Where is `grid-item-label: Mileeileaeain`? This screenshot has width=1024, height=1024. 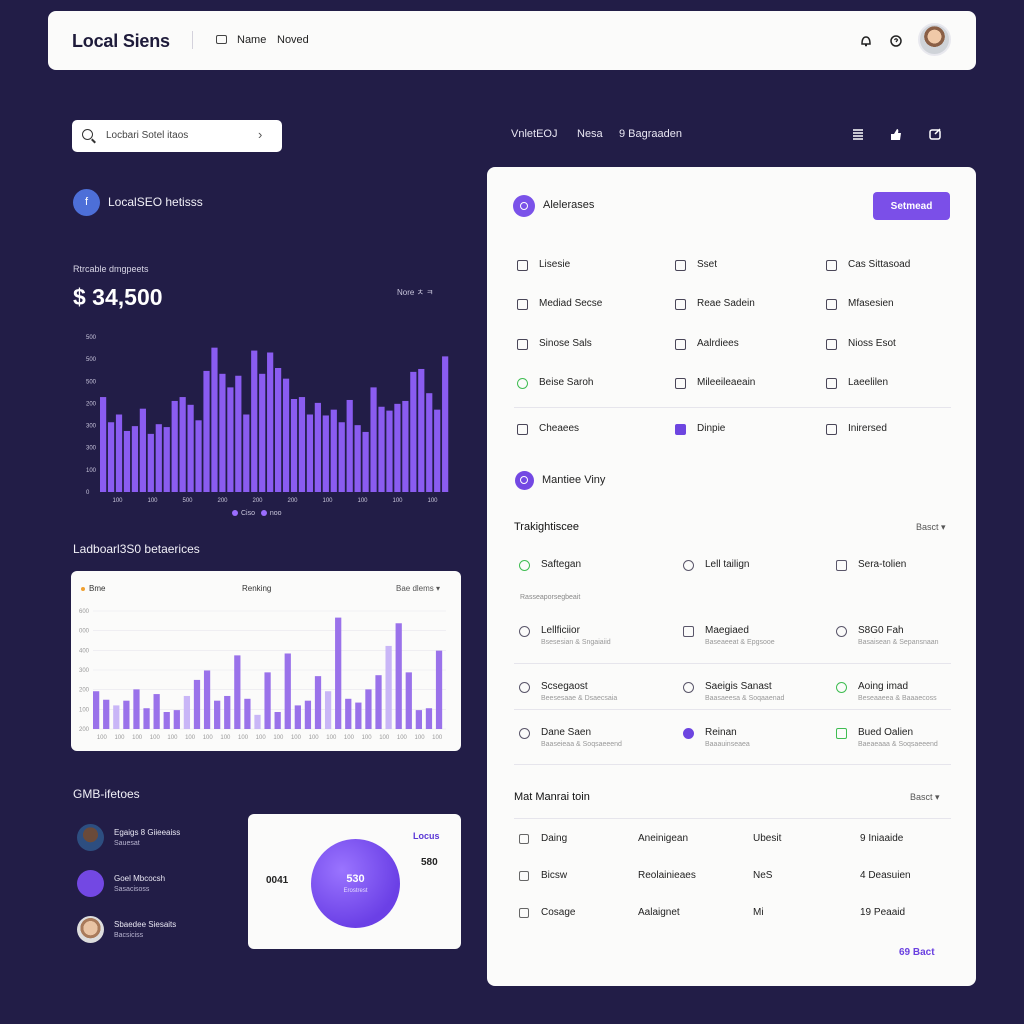
grid-item-label: Mileeileaeain is located at coordinates (726, 382).